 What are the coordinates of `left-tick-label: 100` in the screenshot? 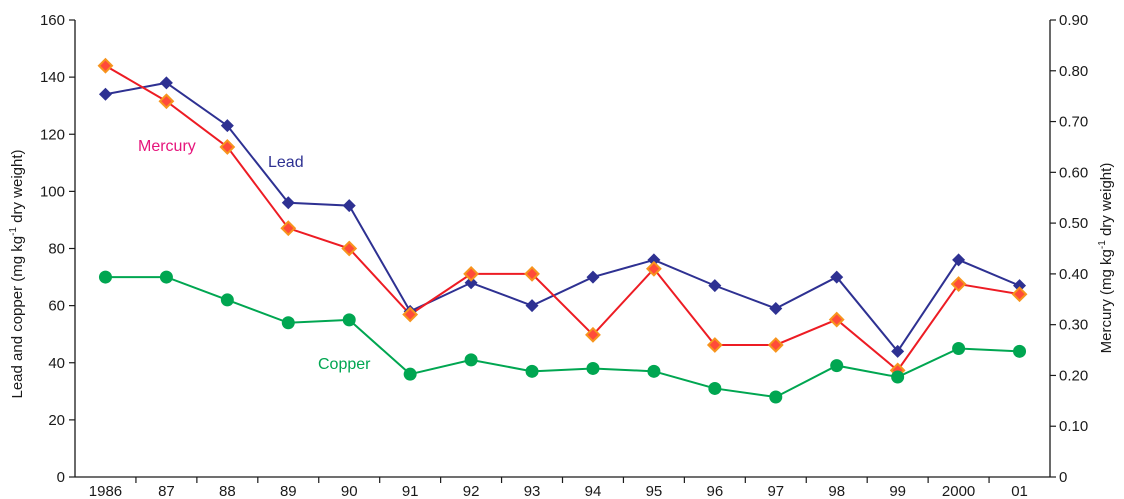 It's located at (52, 191).